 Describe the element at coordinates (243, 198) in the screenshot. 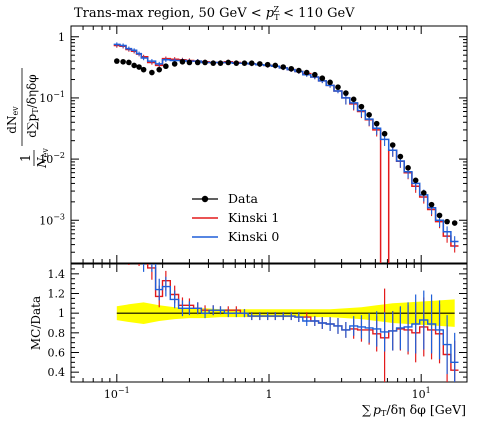

I see `svg-text: Data` at that location.